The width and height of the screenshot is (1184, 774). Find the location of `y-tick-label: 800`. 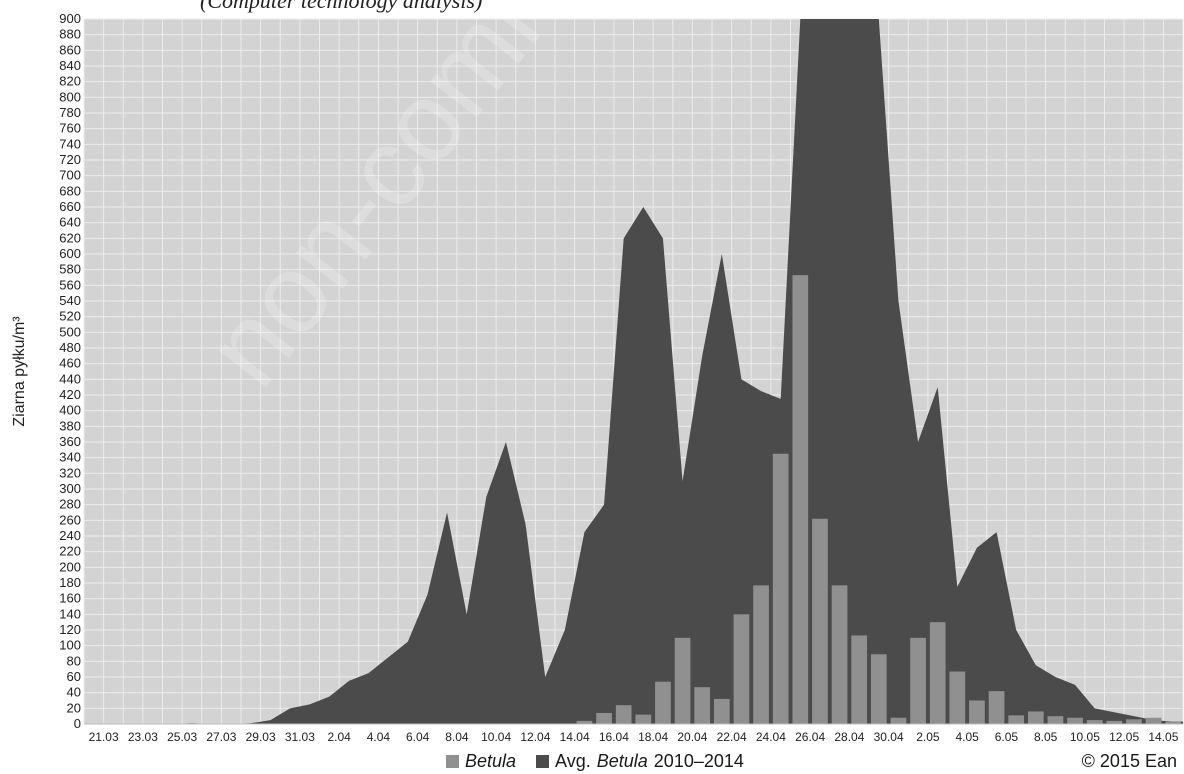

y-tick-label: 800 is located at coordinates (70, 96).